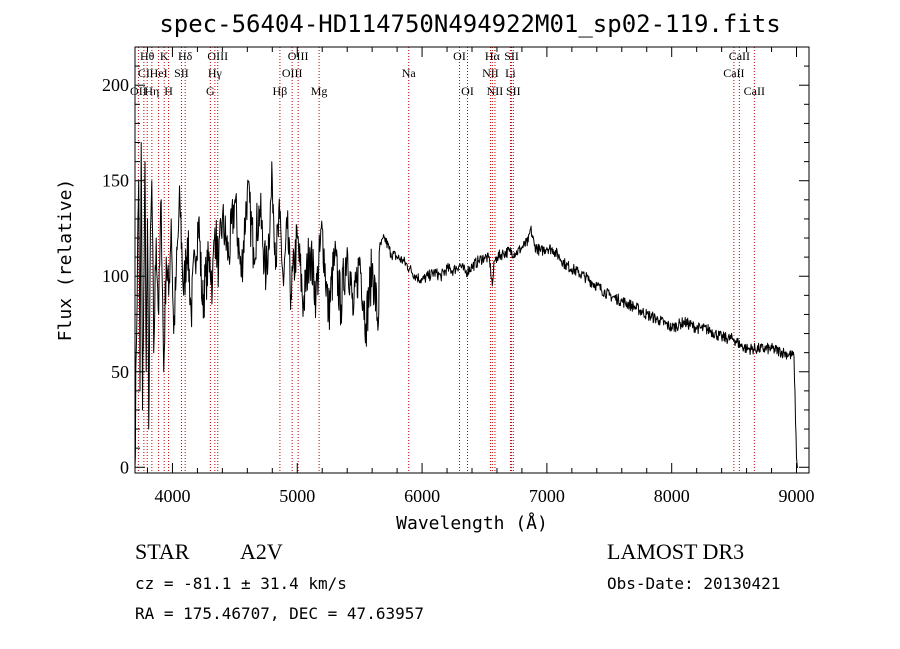  I want to click on spectral-line-label: Hδ, so click(185, 56).